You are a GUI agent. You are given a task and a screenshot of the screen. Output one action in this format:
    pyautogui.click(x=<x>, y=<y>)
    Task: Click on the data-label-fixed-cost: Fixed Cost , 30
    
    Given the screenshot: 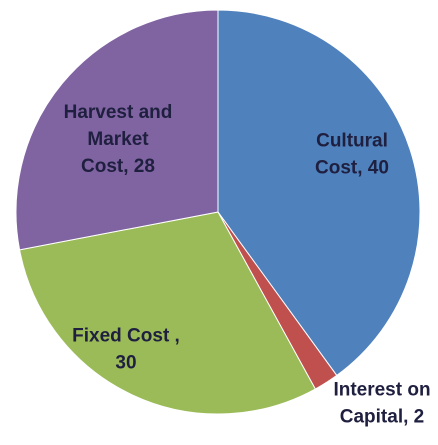 What is the action you would take?
    pyautogui.click(x=126, y=350)
    